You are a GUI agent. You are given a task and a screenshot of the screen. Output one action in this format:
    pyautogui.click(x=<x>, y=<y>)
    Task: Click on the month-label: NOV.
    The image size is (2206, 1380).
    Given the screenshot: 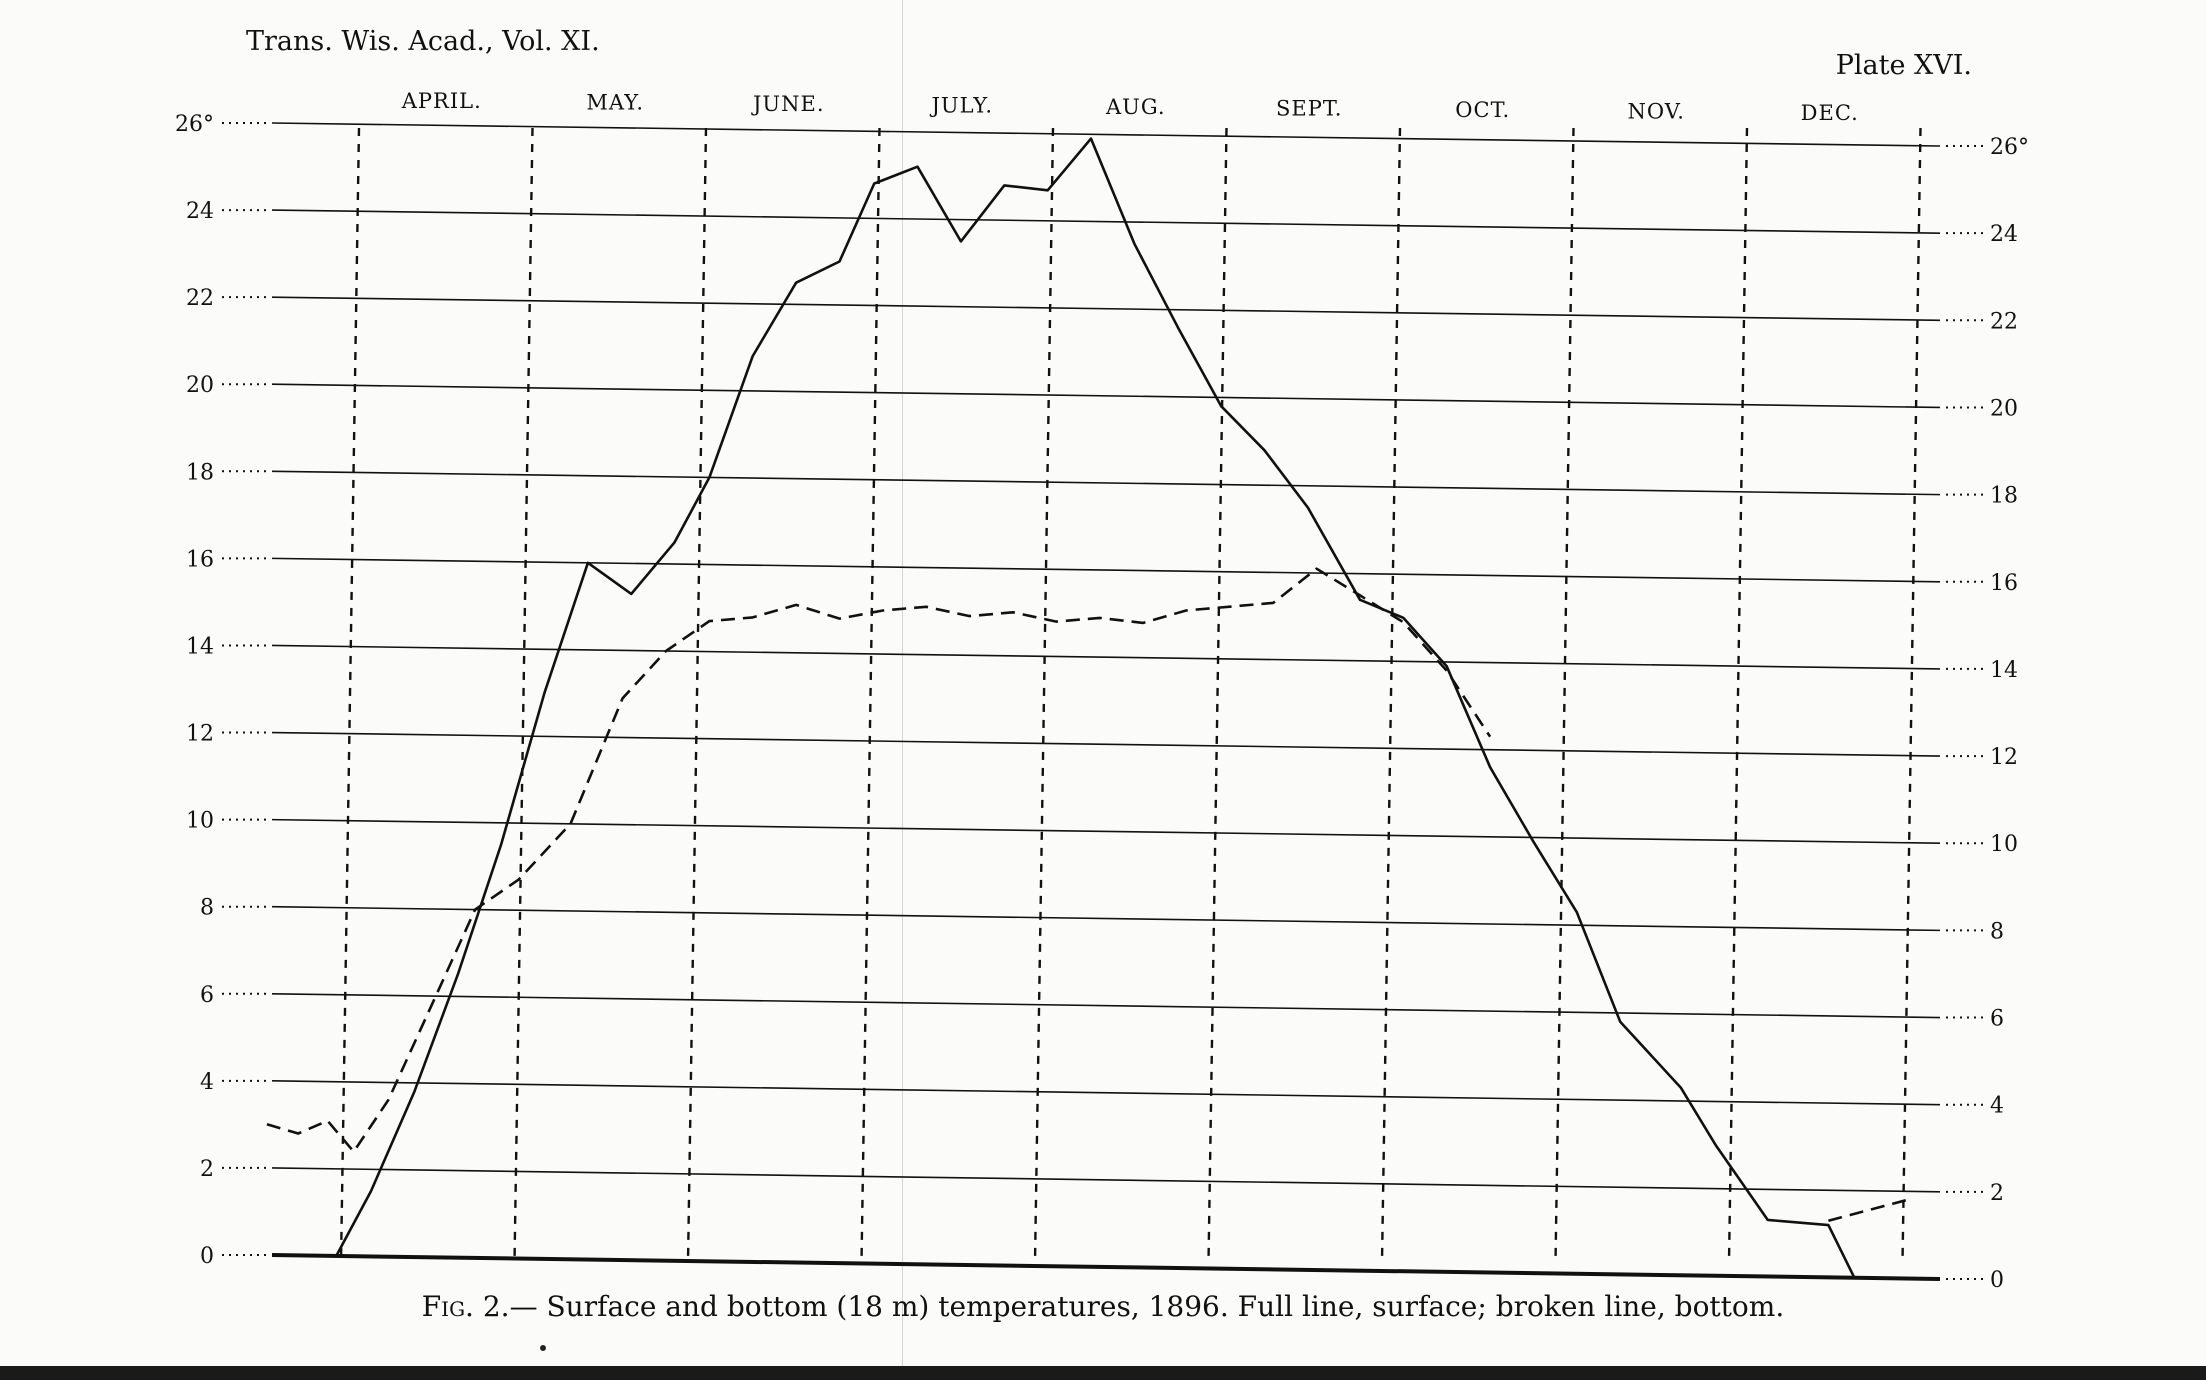 What is the action you would take?
    pyautogui.click(x=1656, y=112)
    